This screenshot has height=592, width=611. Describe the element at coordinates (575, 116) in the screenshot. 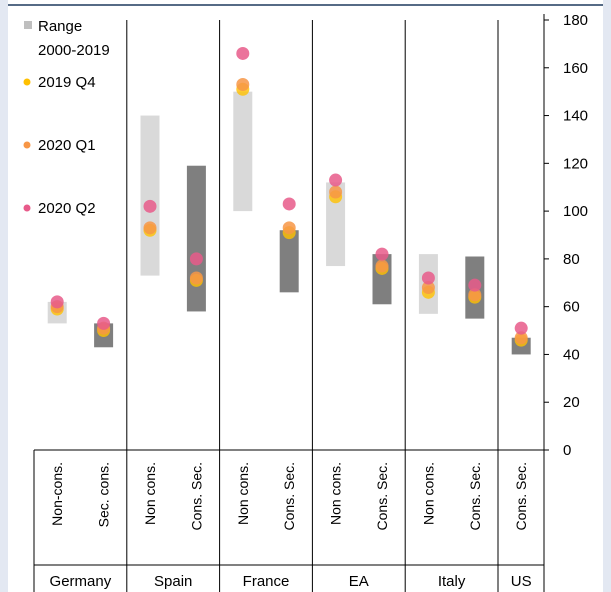

I see `y-tick-label: 140` at that location.